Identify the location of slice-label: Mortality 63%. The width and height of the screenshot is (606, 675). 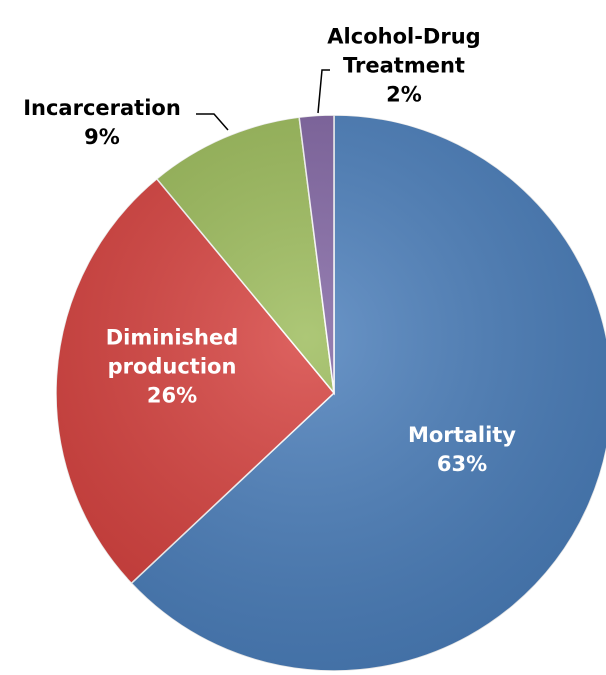
(462, 450).